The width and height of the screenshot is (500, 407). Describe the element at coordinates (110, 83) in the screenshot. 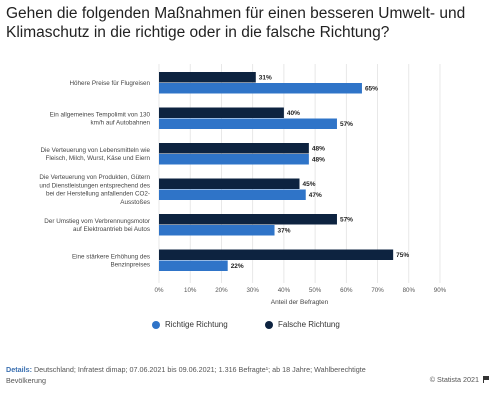

I see `category-label-0: Höhere Preise für Flugreisen` at that location.